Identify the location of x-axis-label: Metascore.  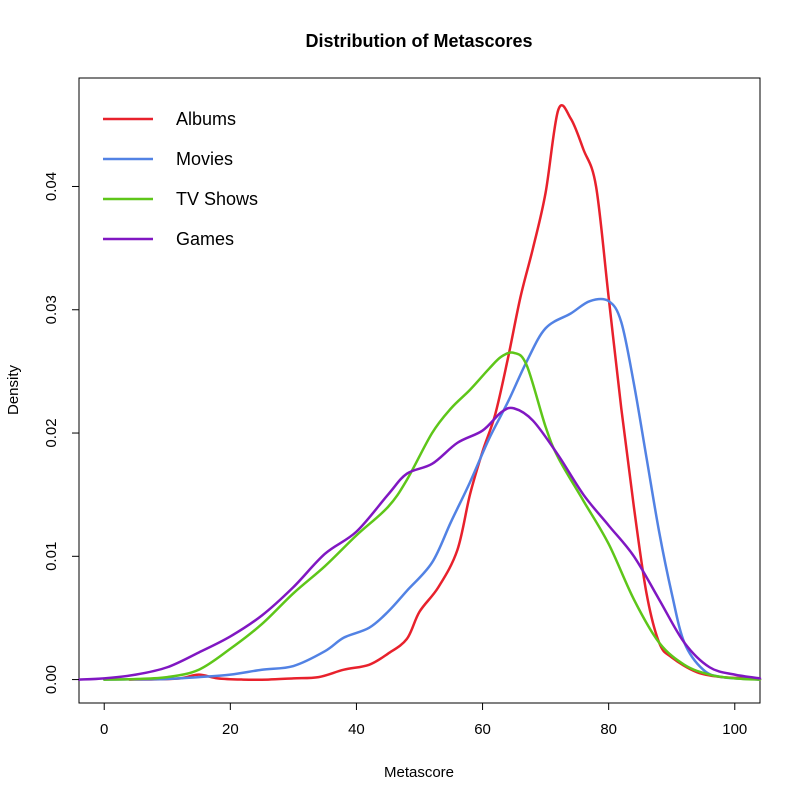
(419, 772).